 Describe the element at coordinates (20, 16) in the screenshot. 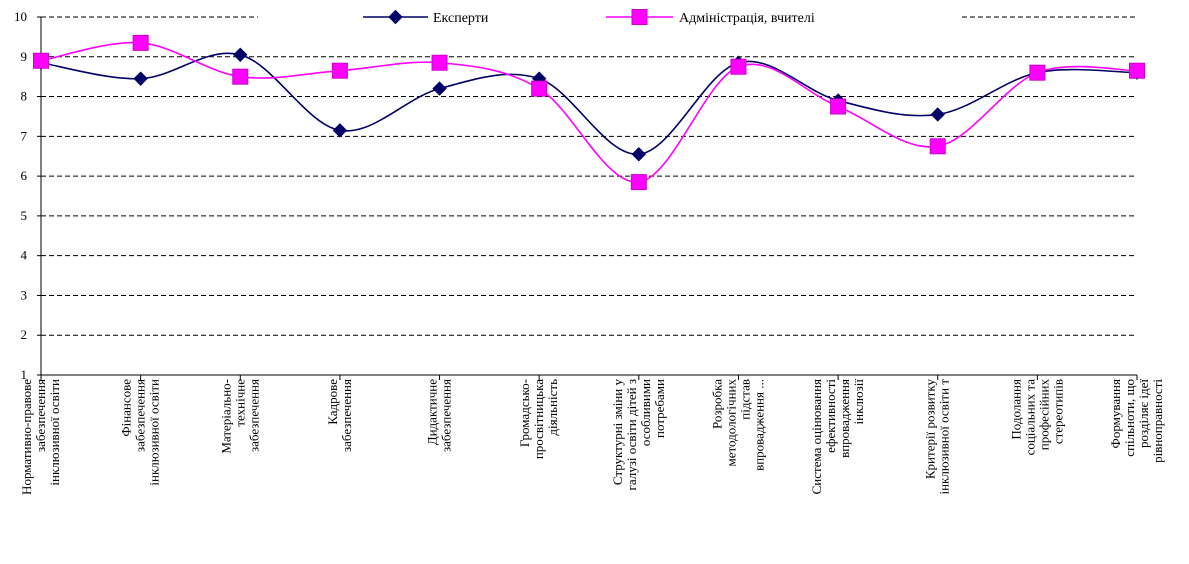

I see `y-tick-label: 10` at that location.